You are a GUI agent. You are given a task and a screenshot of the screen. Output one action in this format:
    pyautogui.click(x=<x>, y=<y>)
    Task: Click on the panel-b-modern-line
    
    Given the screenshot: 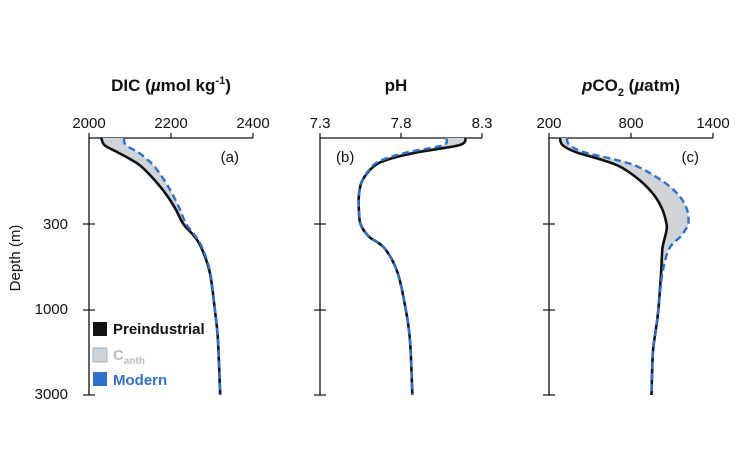 What is the action you would take?
    pyautogui.click(x=403, y=266)
    